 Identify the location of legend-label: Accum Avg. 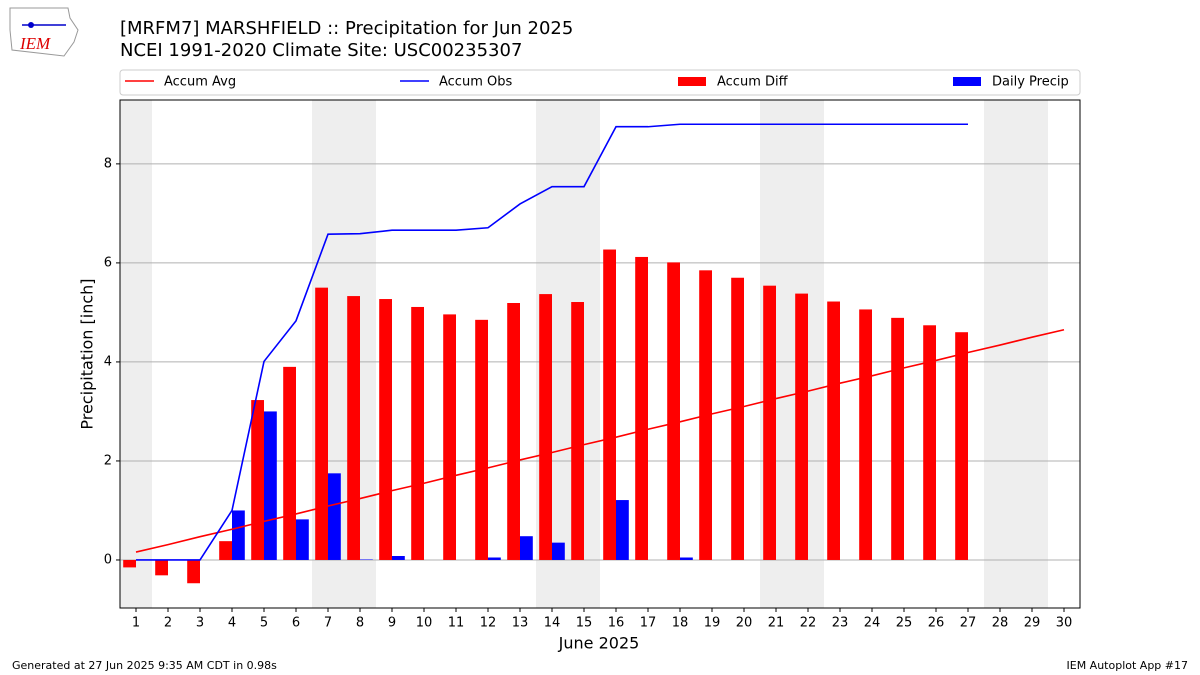
(200, 82).